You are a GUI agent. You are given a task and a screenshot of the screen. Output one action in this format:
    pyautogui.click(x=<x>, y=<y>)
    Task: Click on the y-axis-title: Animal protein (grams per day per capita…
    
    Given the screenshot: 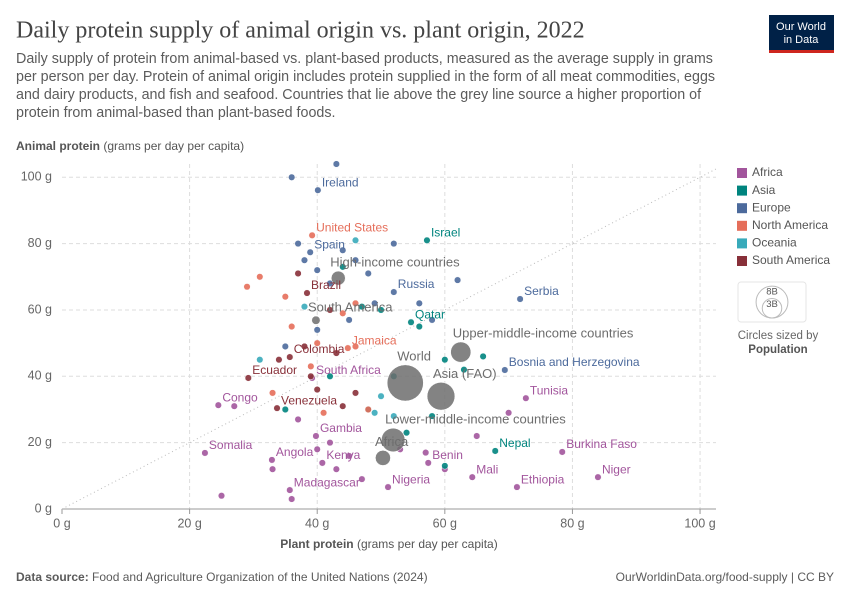 What is the action you would take?
    pyautogui.click(x=130, y=146)
    